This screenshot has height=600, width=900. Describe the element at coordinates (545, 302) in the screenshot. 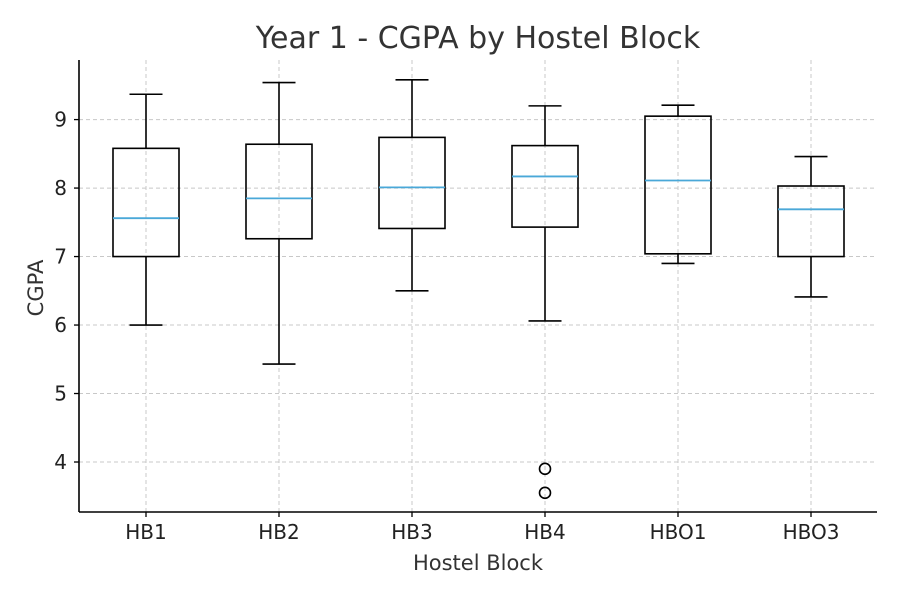

I see `box-hb4` at that location.